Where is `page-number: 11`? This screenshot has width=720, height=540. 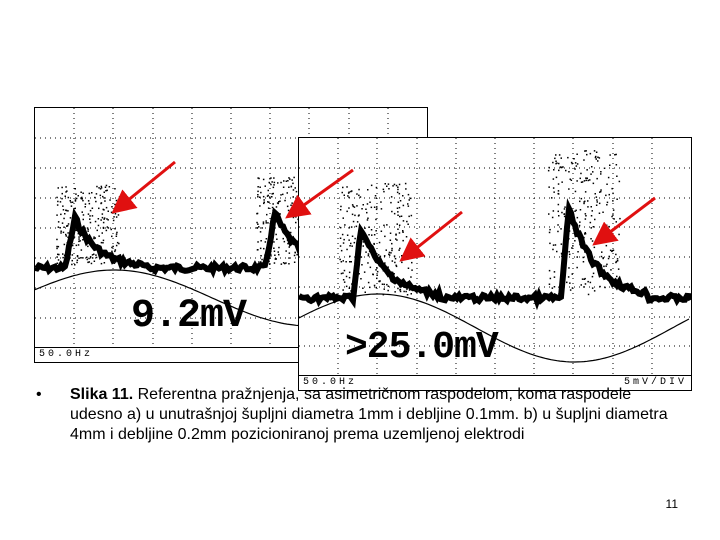 page-number: 11 is located at coordinates (671, 504).